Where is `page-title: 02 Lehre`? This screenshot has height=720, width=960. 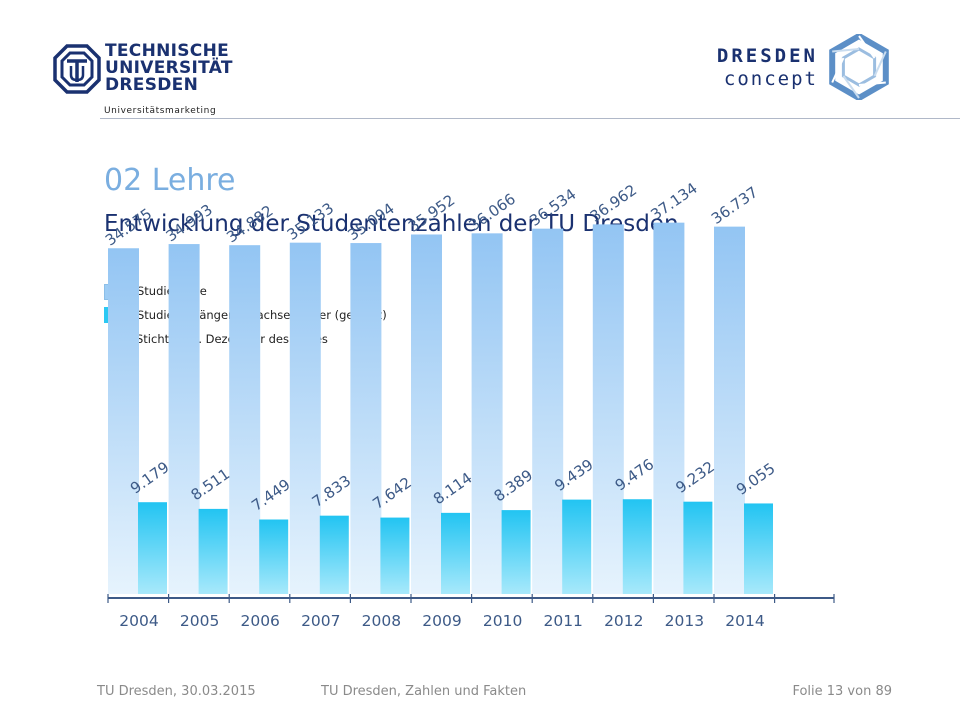
page-title: 02 Lehre is located at coordinates (170, 180).